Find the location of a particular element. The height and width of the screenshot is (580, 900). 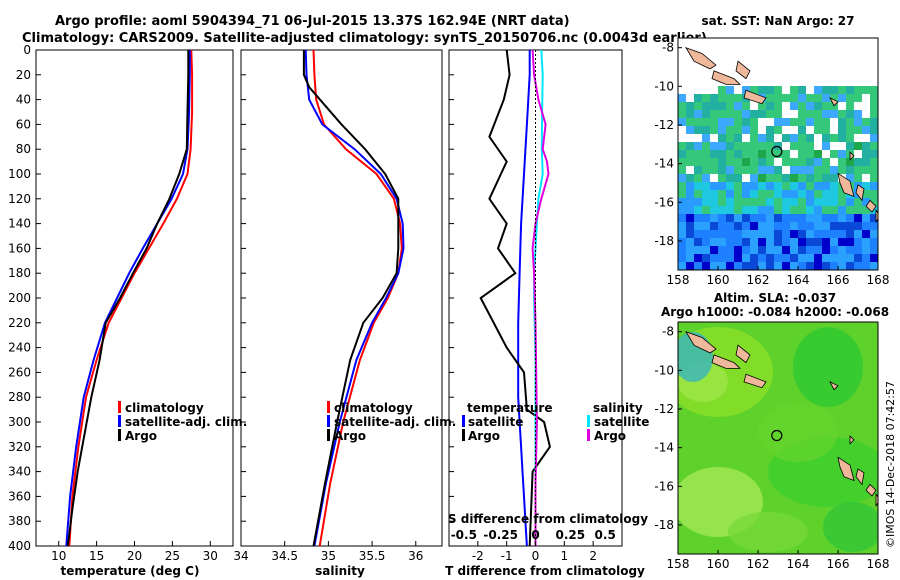

y-tick-label: 360 is located at coordinates (19, 496).